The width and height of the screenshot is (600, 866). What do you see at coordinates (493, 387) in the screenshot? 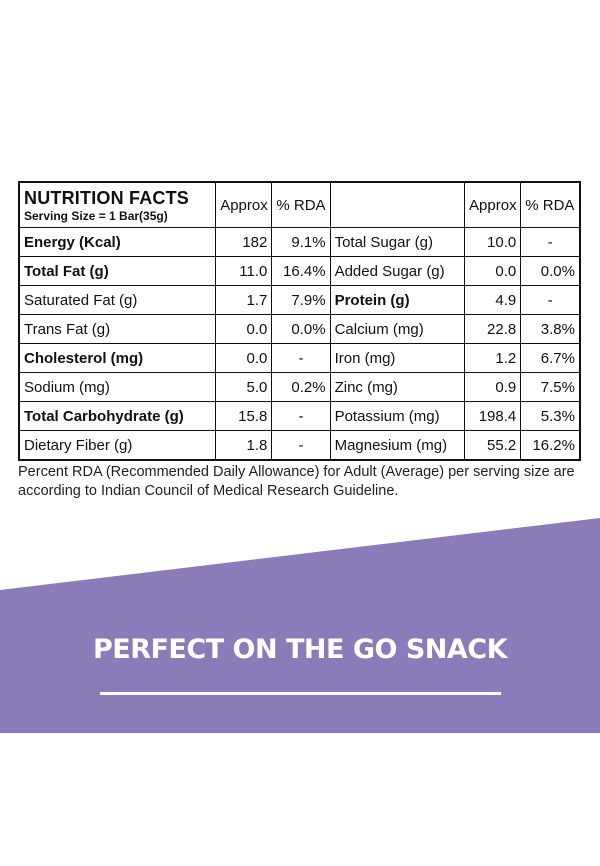
I see `nutrient-value: 0.9` at bounding box center [493, 387].